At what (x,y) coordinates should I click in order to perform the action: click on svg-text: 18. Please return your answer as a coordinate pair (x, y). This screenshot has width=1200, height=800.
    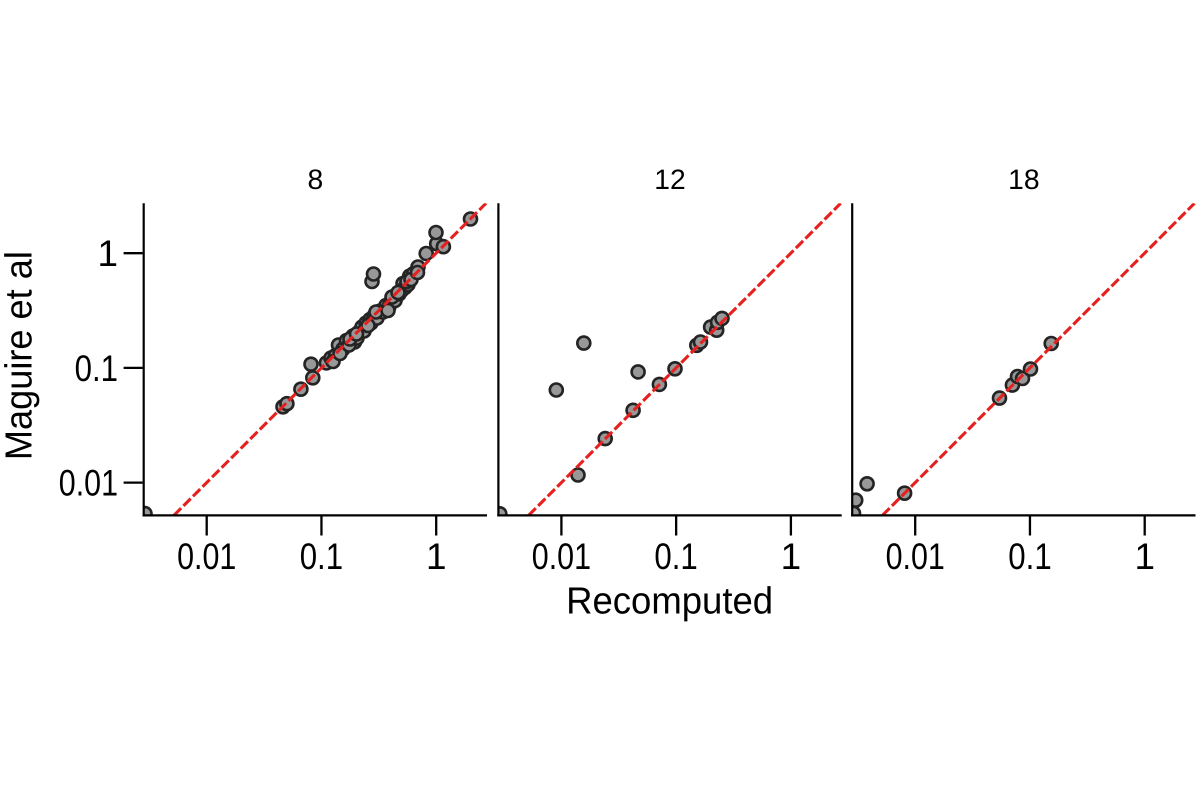
    Looking at the image, I should click on (1023, 179).